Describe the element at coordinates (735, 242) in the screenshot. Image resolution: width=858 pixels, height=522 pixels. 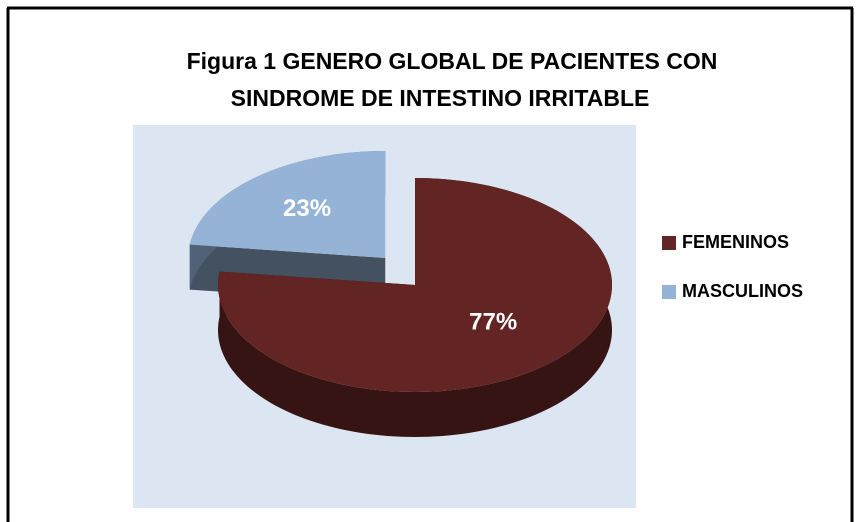
I see `legend-label: FEMENINOS` at that location.